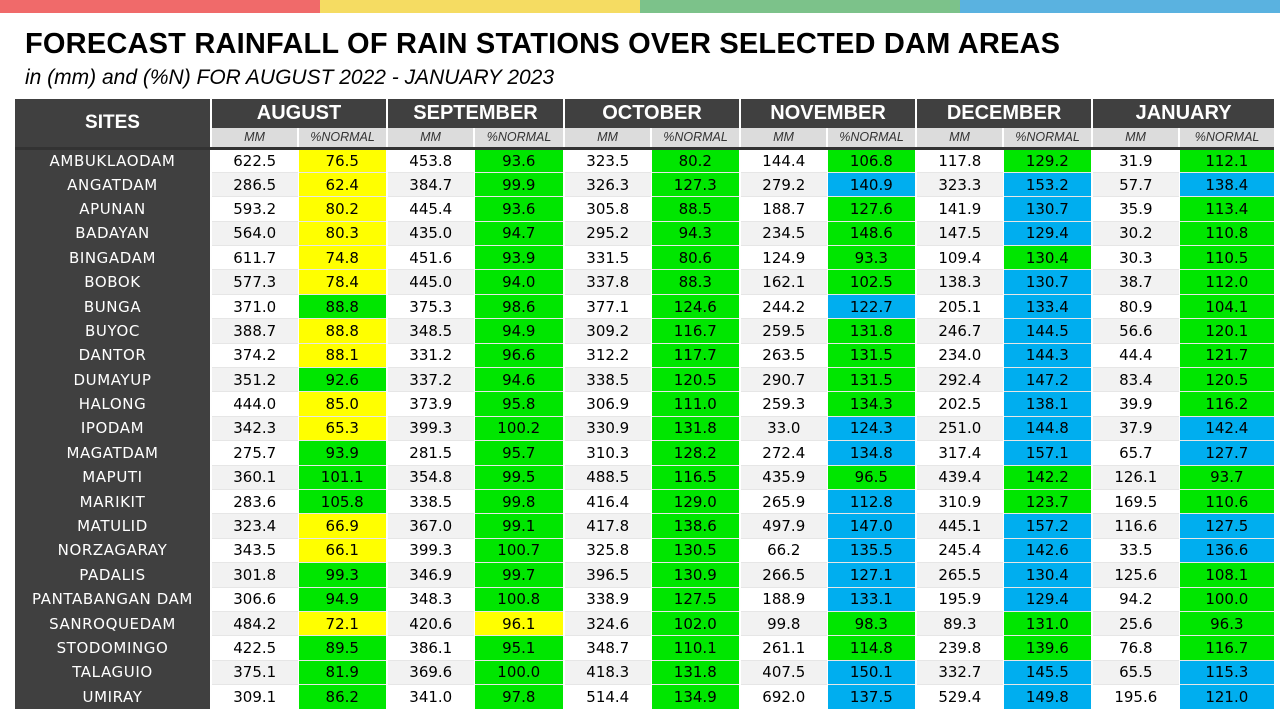 This screenshot has width=1280, height=720. What do you see at coordinates (695, 257) in the screenshot?
I see `pct-normal-value: 80.6` at bounding box center [695, 257].